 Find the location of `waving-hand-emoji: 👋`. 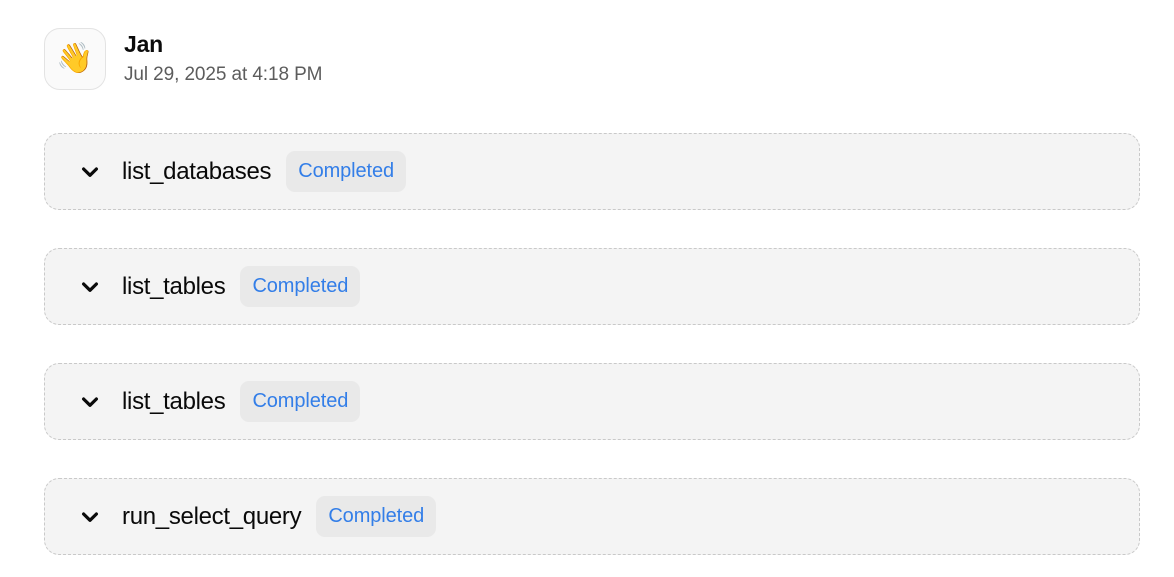

waving-hand-emoji: 👋 is located at coordinates (75, 58).